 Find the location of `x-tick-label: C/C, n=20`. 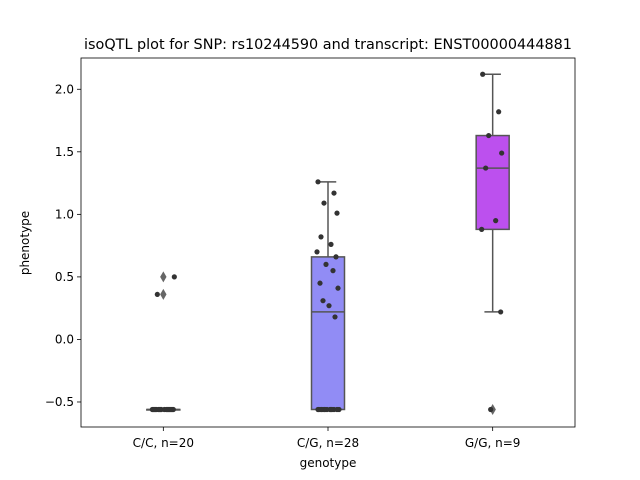

x-tick-label: C/C, n=20 is located at coordinates (163, 443).